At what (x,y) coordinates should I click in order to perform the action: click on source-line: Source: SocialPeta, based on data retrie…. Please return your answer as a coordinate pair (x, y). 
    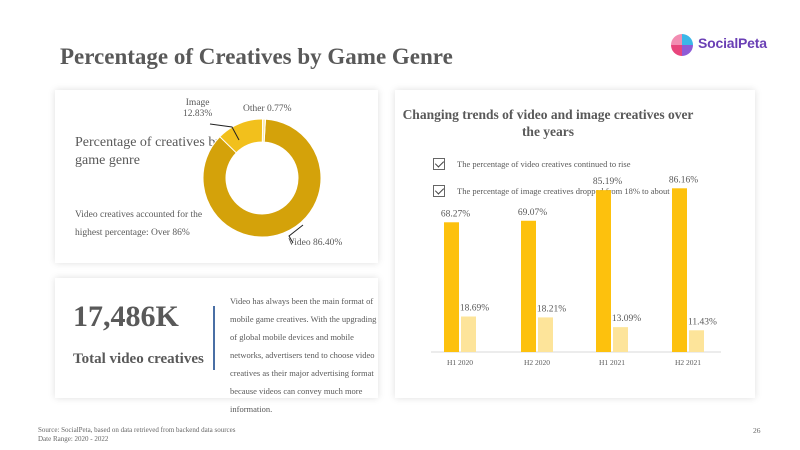
    Looking at the image, I should click on (137, 430).